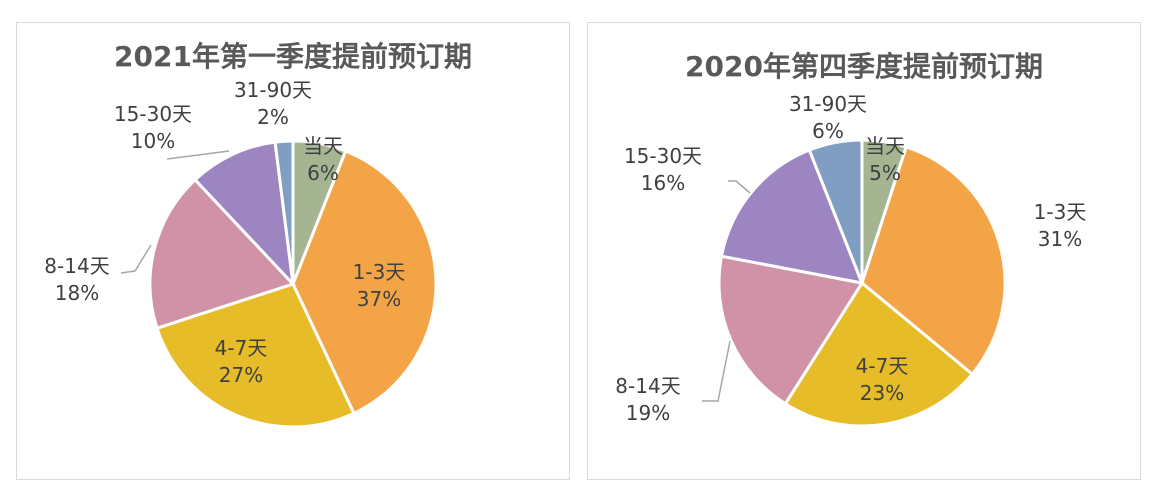 The width and height of the screenshot is (1154, 490). I want to click on data-label: 当天 5%, so click(885, 159).